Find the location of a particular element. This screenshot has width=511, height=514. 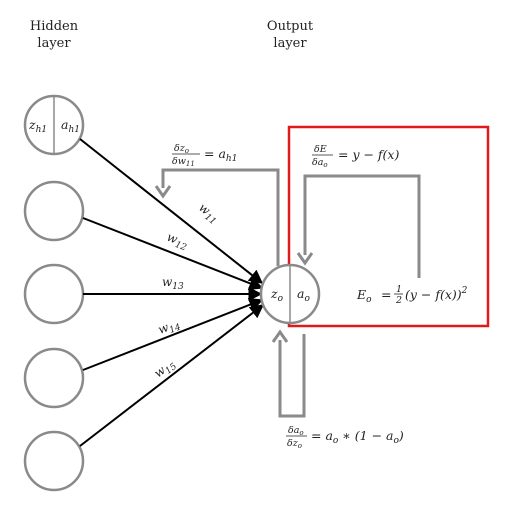

output-layer-header-line1: Output is located at coordinates (290, 26).